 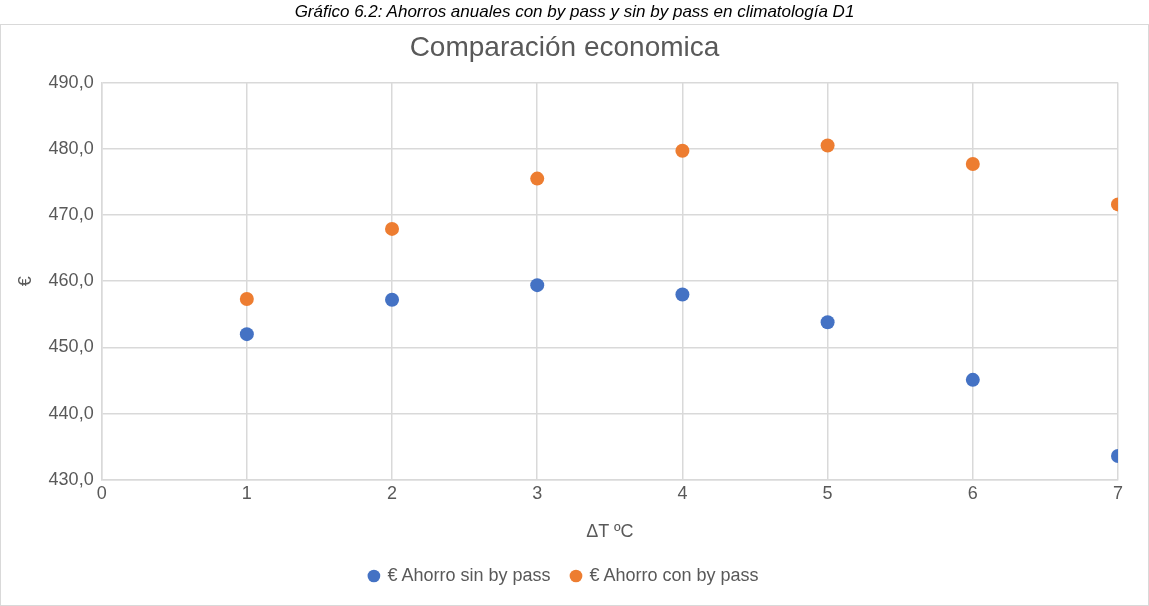 I want to click on x-axis-title: ΔT ºC, so click(x=610, y=531).